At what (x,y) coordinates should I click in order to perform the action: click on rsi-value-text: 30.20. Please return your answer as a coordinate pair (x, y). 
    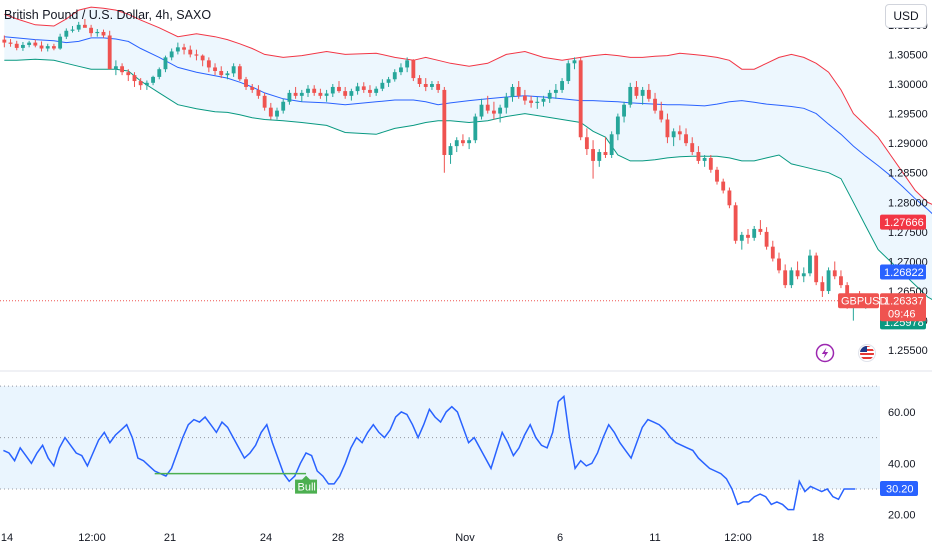
    Looking at the image, I should click on (900, 489).